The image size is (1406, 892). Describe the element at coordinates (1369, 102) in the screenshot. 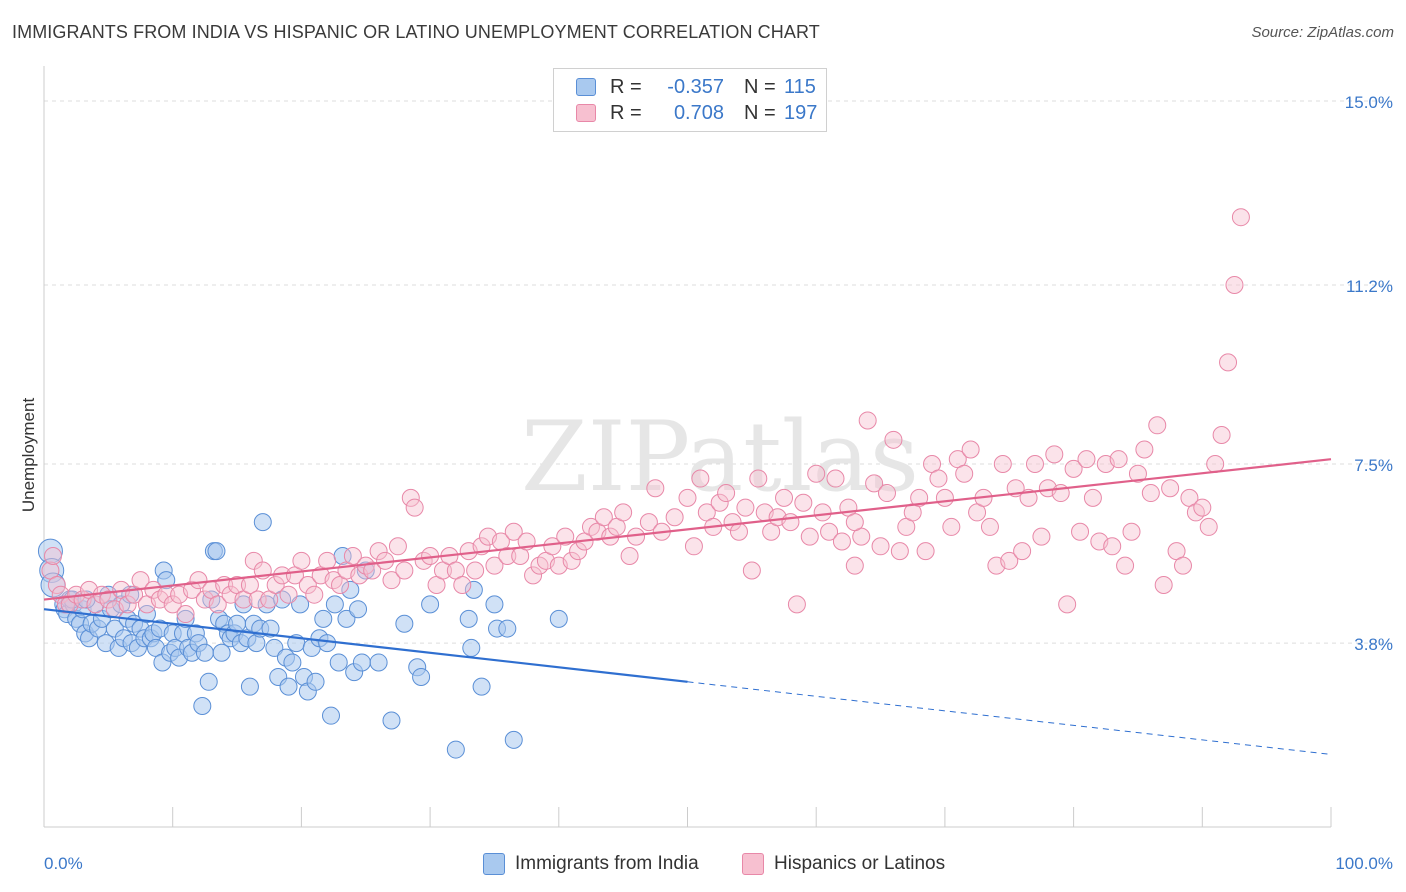

I see `y-tick-label: 15.0%` at that location.